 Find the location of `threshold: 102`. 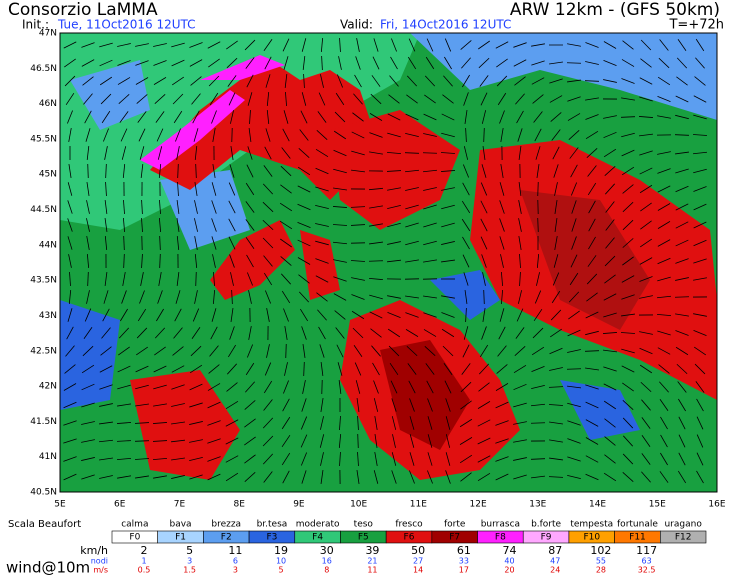

threshold: 102 is located at coordinates (600, 550).